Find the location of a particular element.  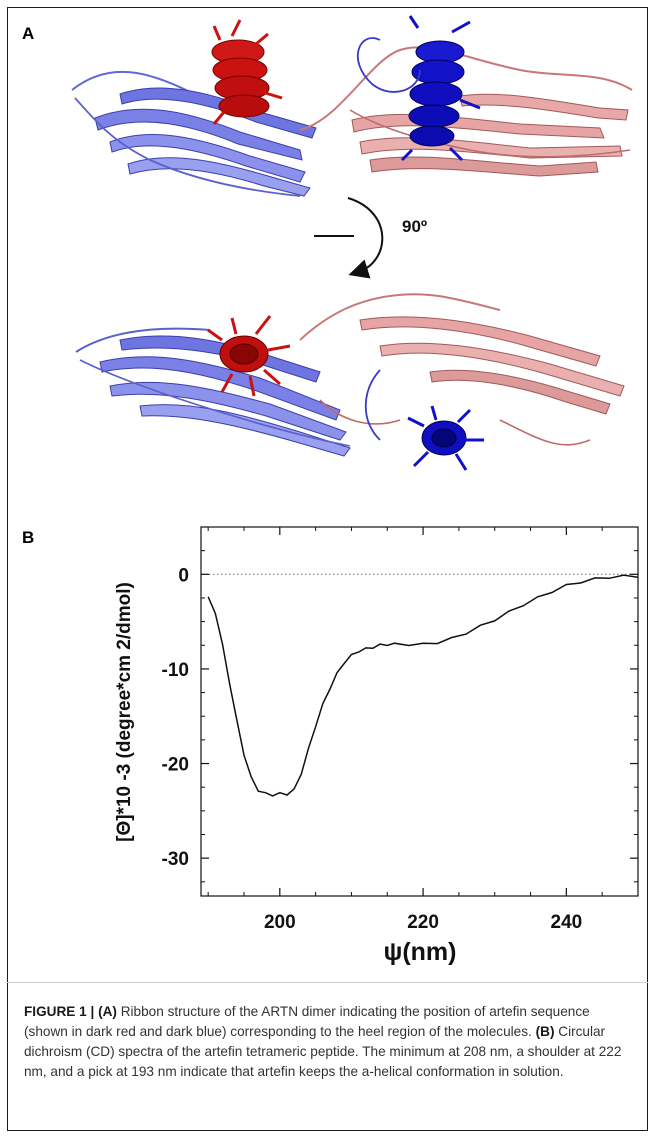

pink-chain-sheet-bottom is located at coordinates (462, 369).